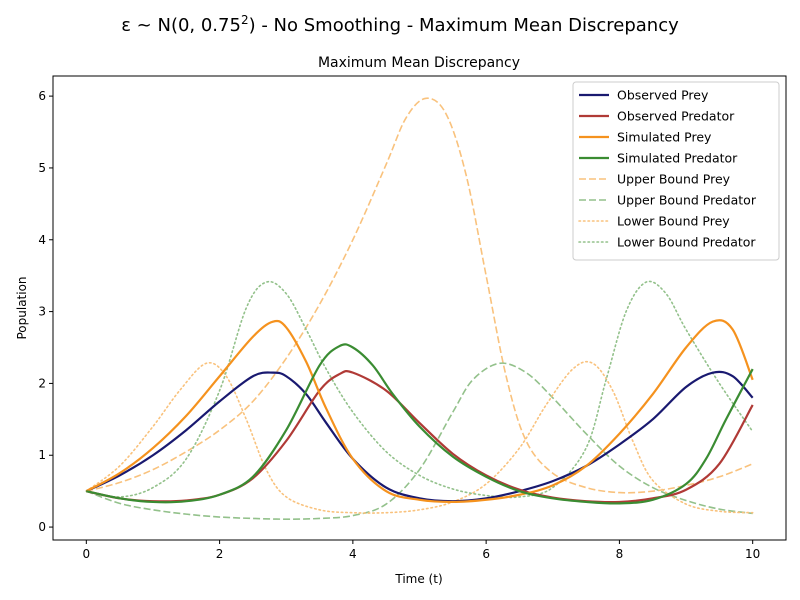  I want to click on y-tick-label: 2, so click(42, 383).